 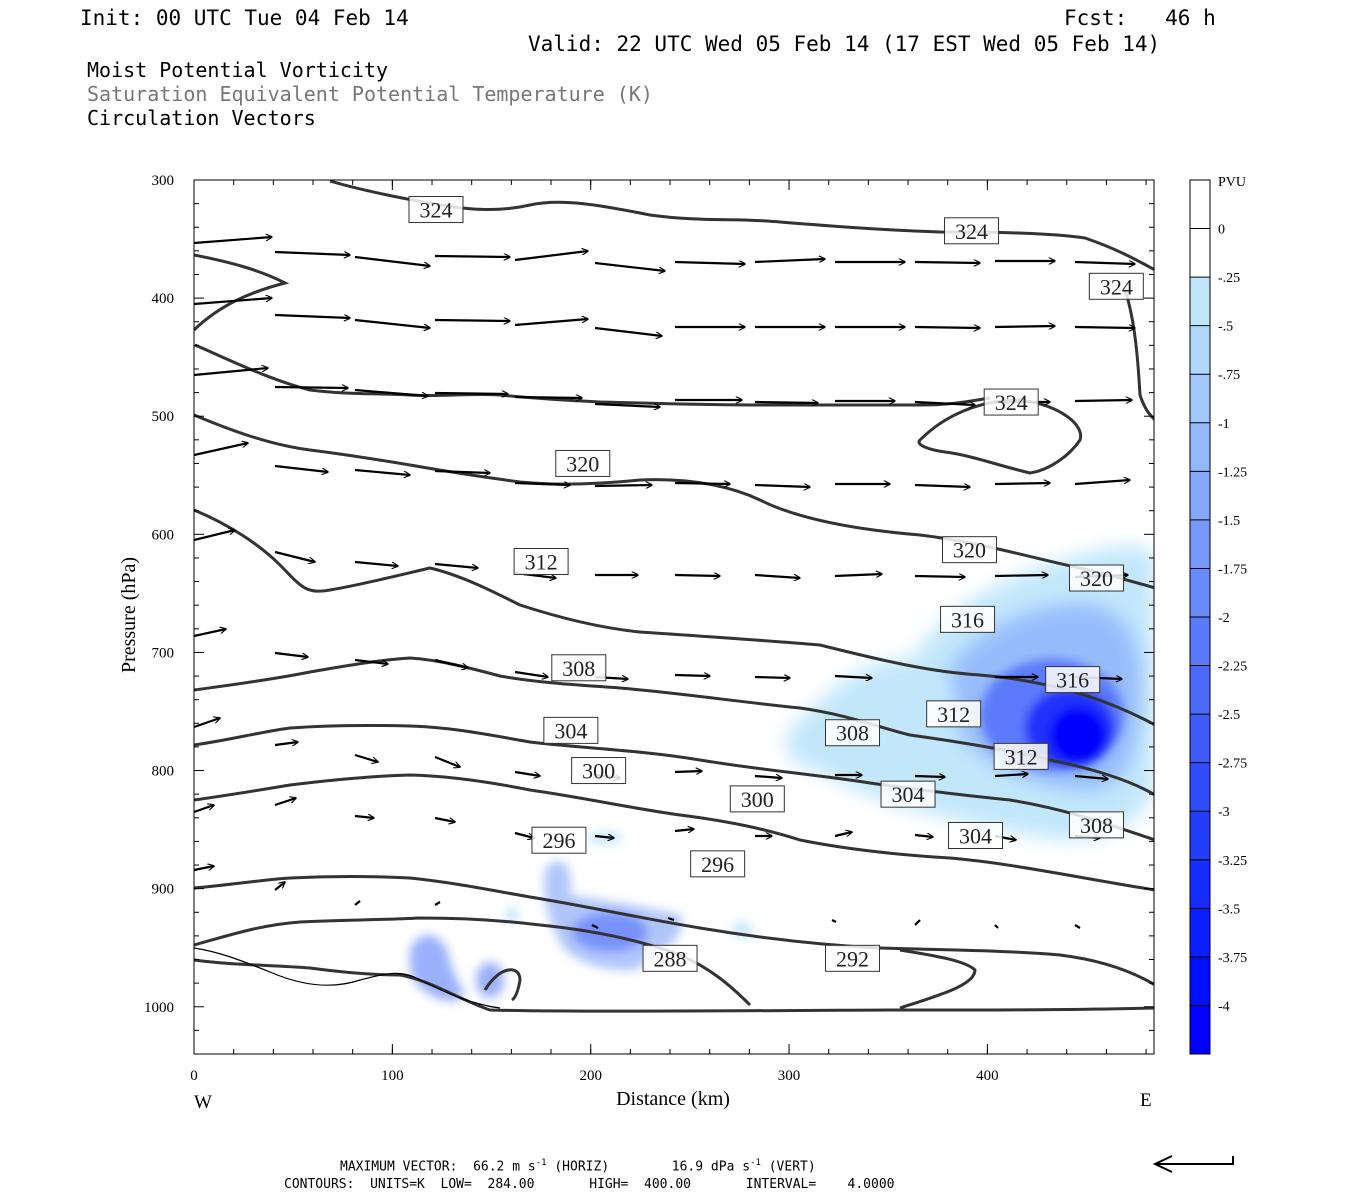 I want to click on x-tick-labels: 0 100 200 300 400, so click(x=594, y=1076).